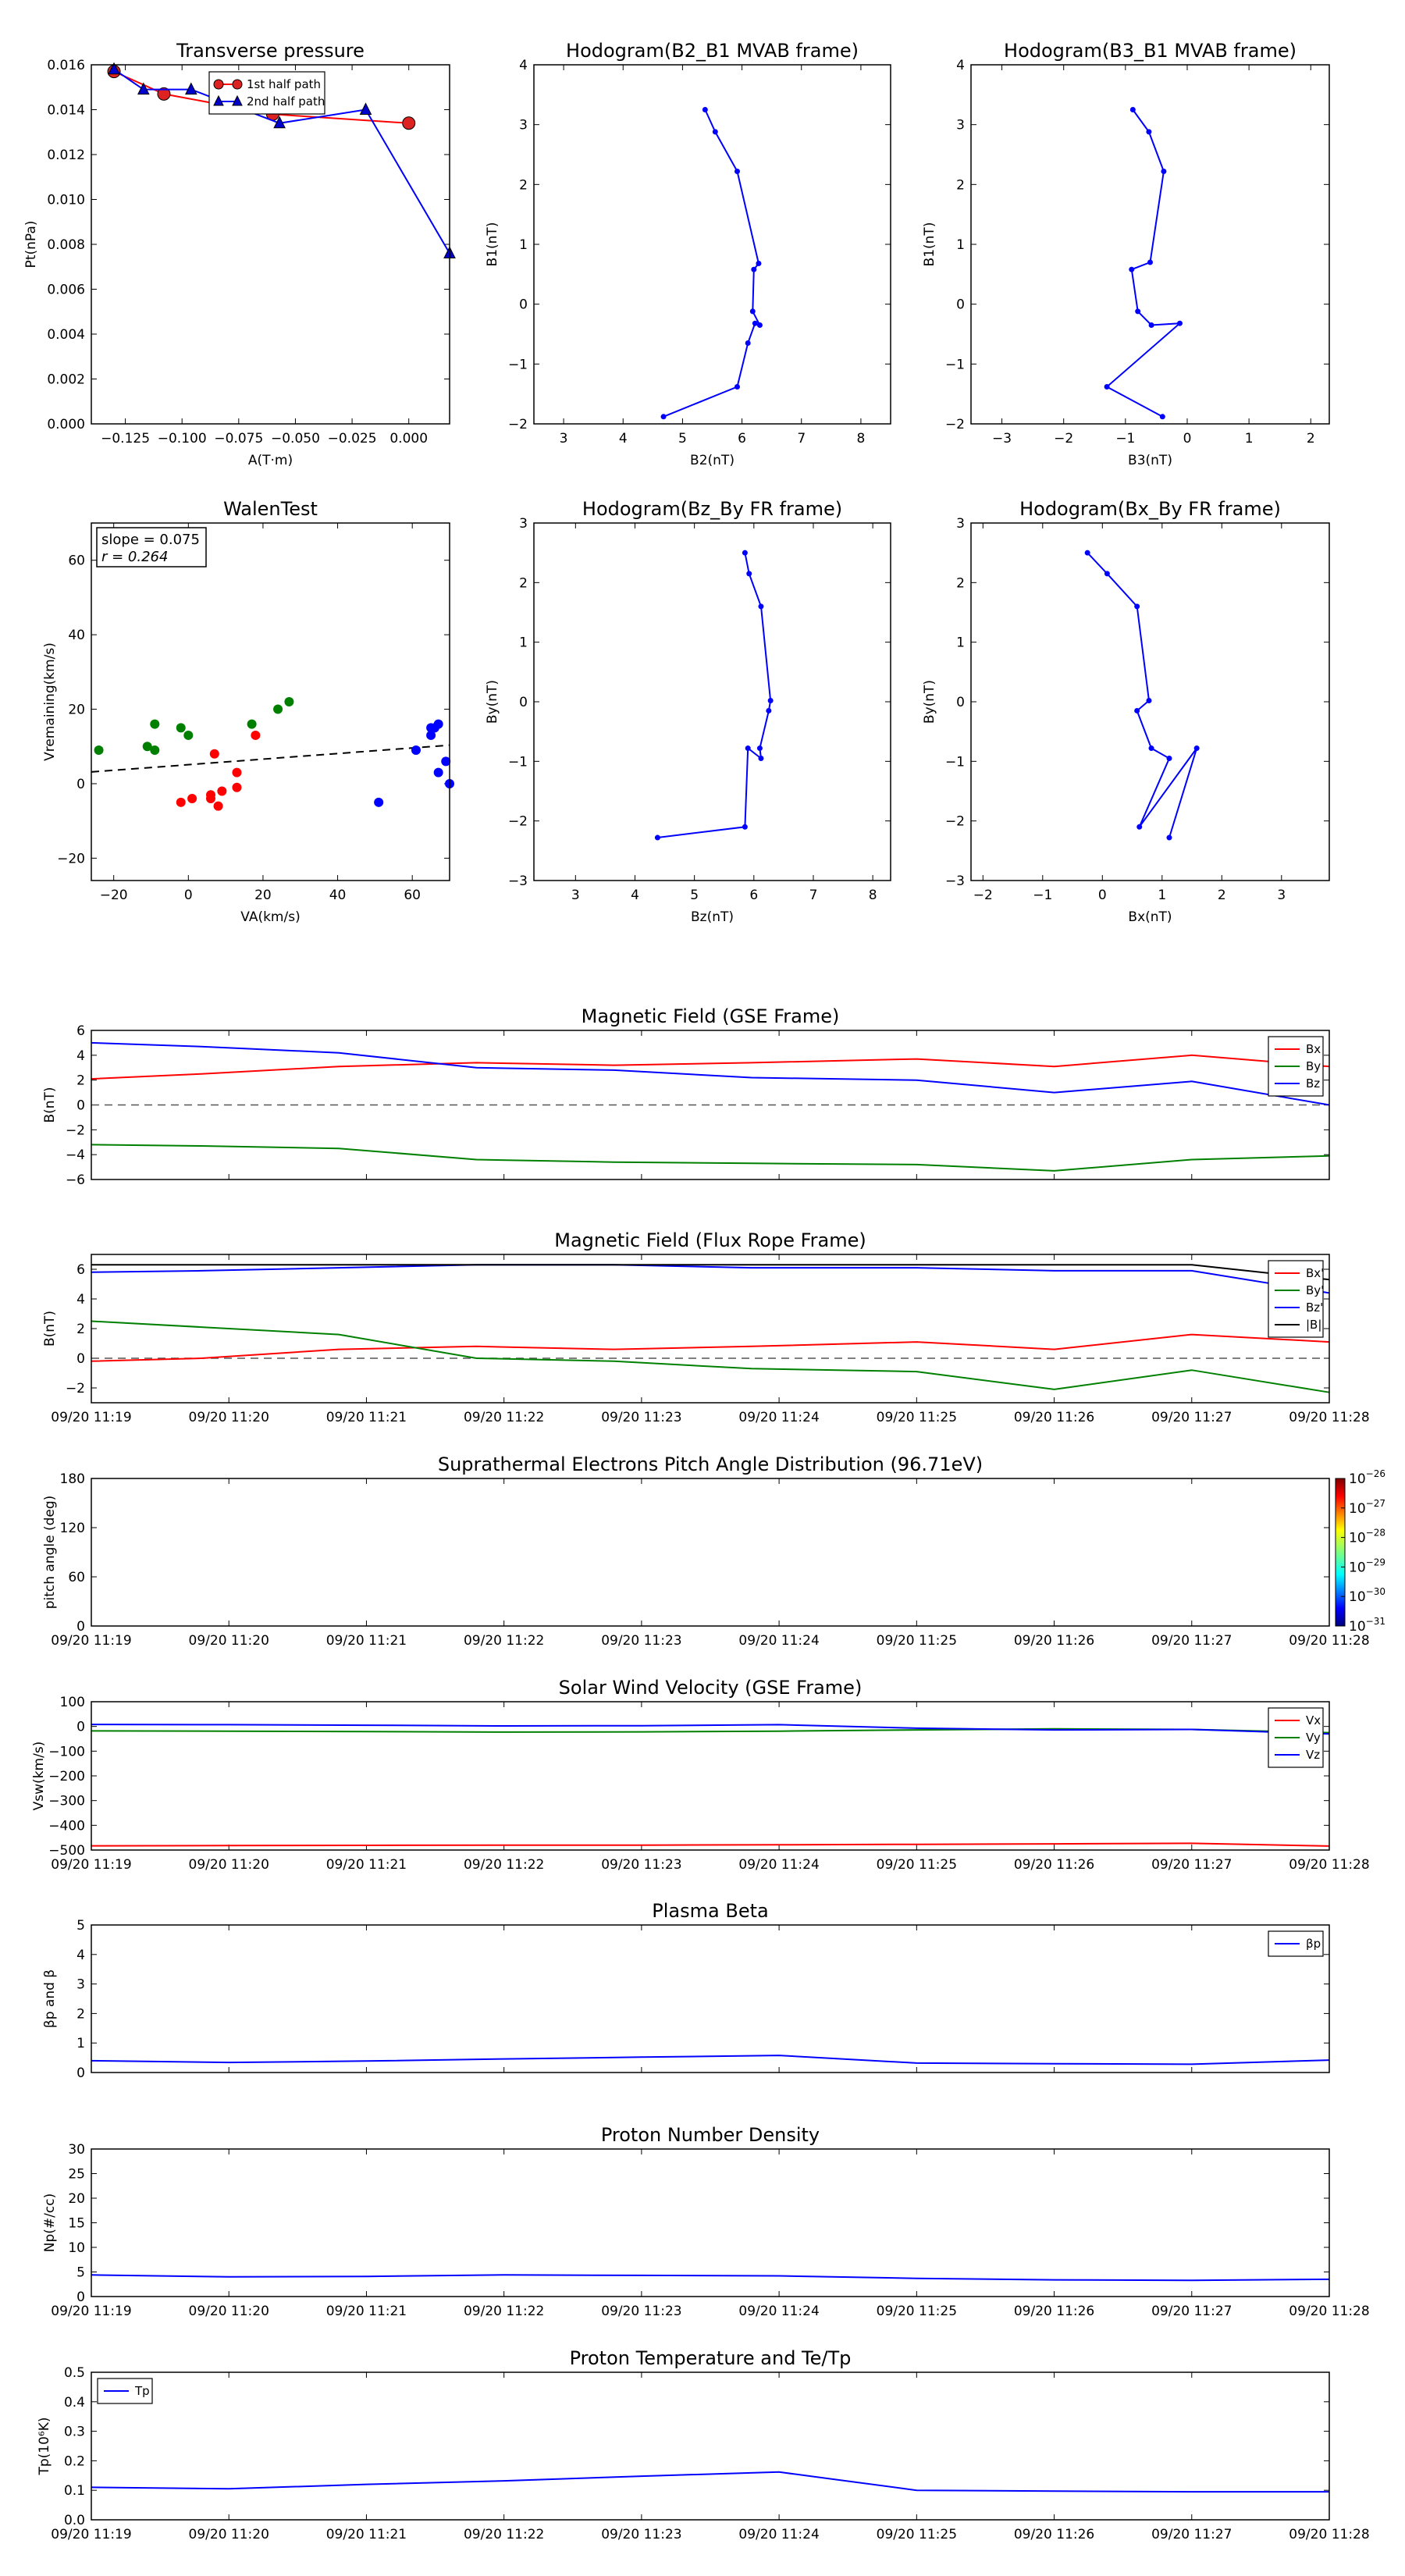 The image size is (1405, 2576). I want to click on vsw-xtick-label: 09/20 11:24, so click(779, 1865).